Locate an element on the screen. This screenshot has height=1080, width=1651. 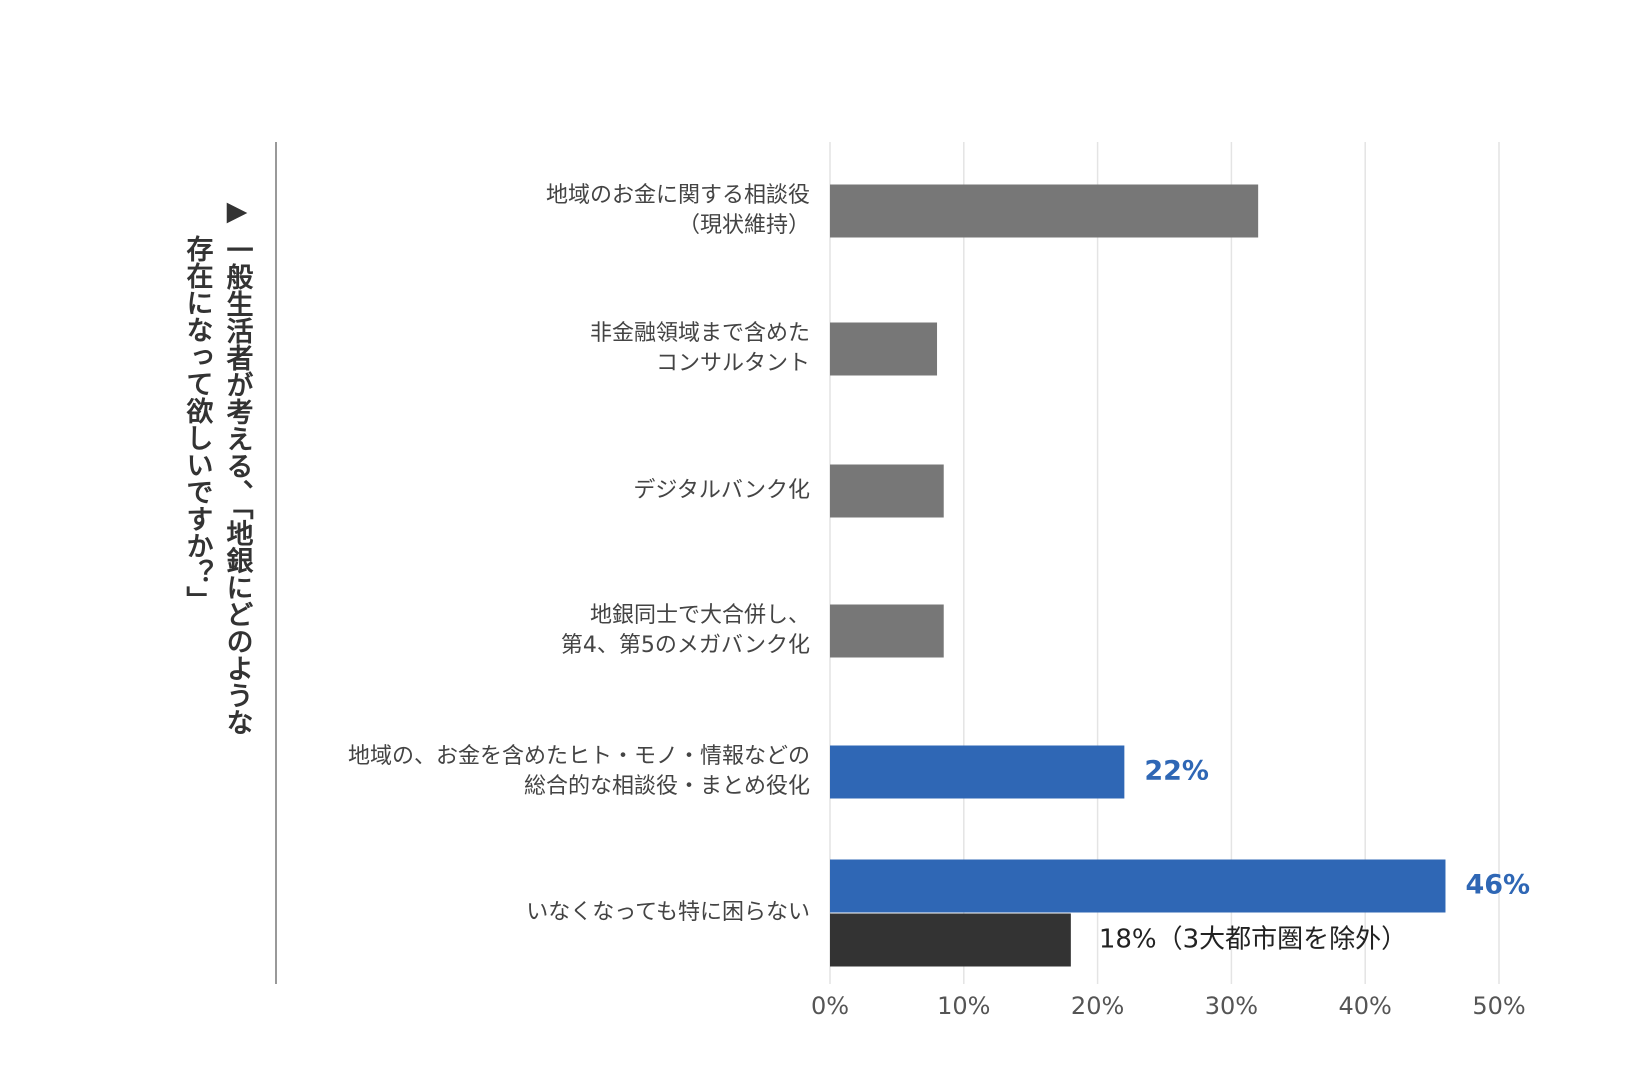
y-tick-label: デジタルバンク化 is located at coordinates (721, 490).